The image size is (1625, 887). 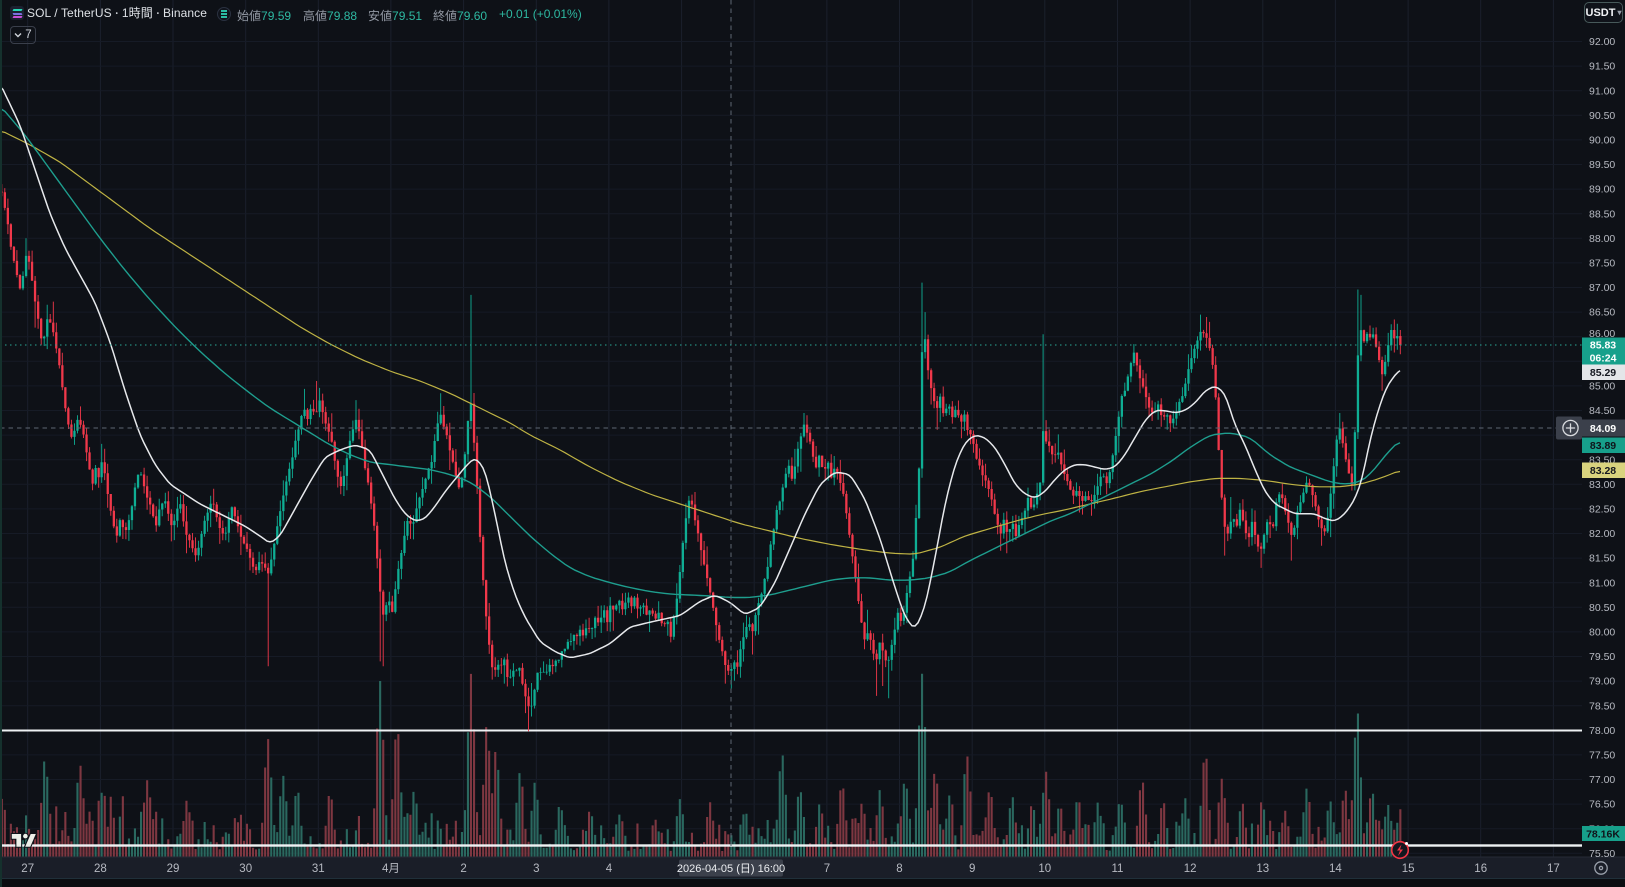 I want to click on svg-text: 13, so click(x=1262, y=869).